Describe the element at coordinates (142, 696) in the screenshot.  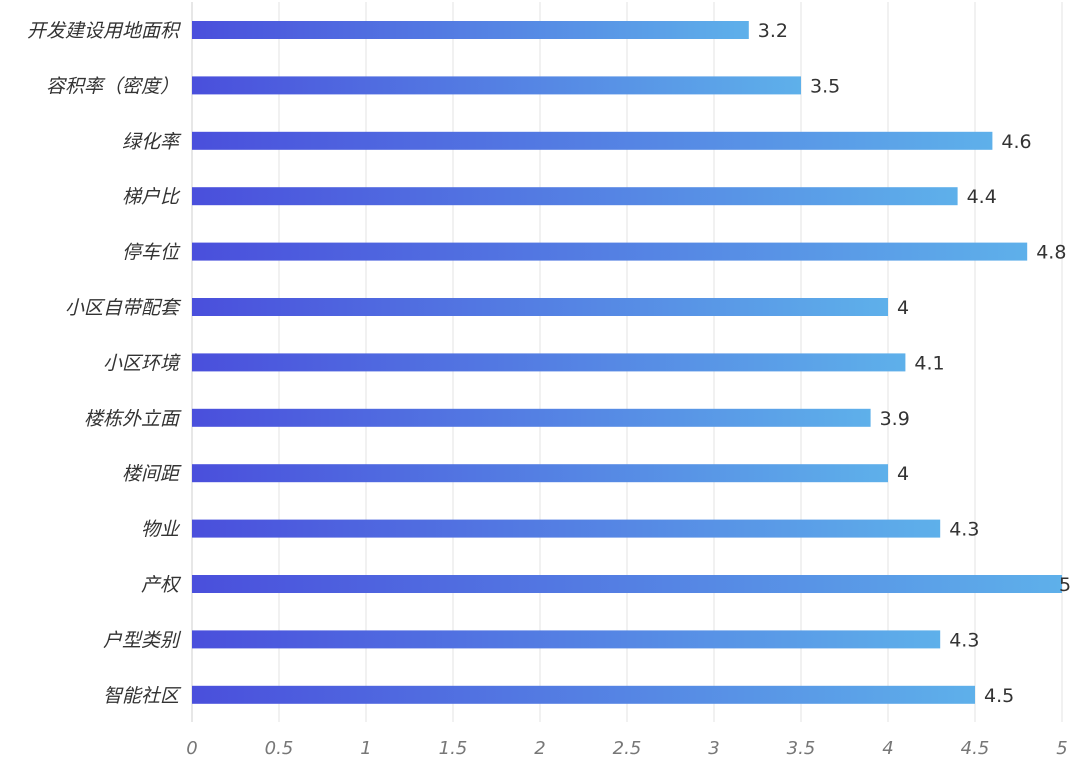
I see `category-label: 智能社区` at that location.